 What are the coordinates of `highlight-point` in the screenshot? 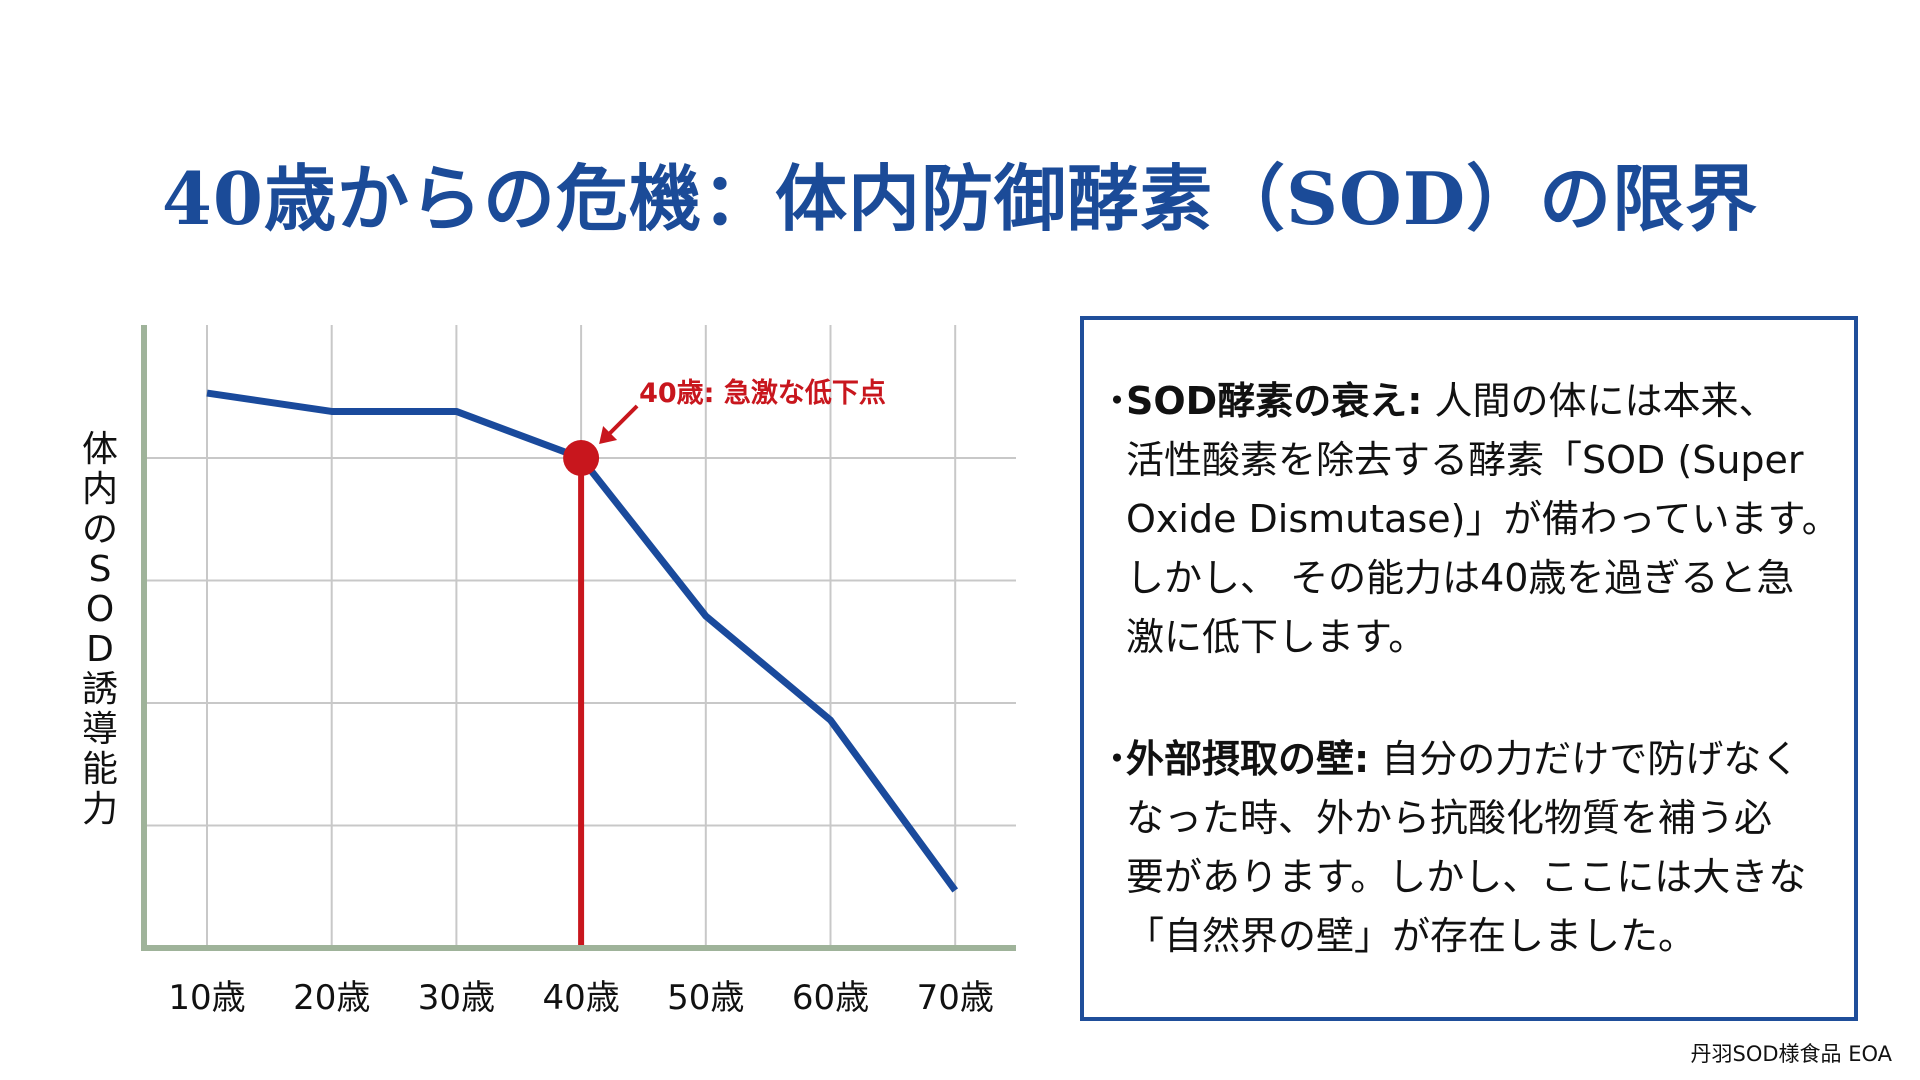 It's located at (581, 458).